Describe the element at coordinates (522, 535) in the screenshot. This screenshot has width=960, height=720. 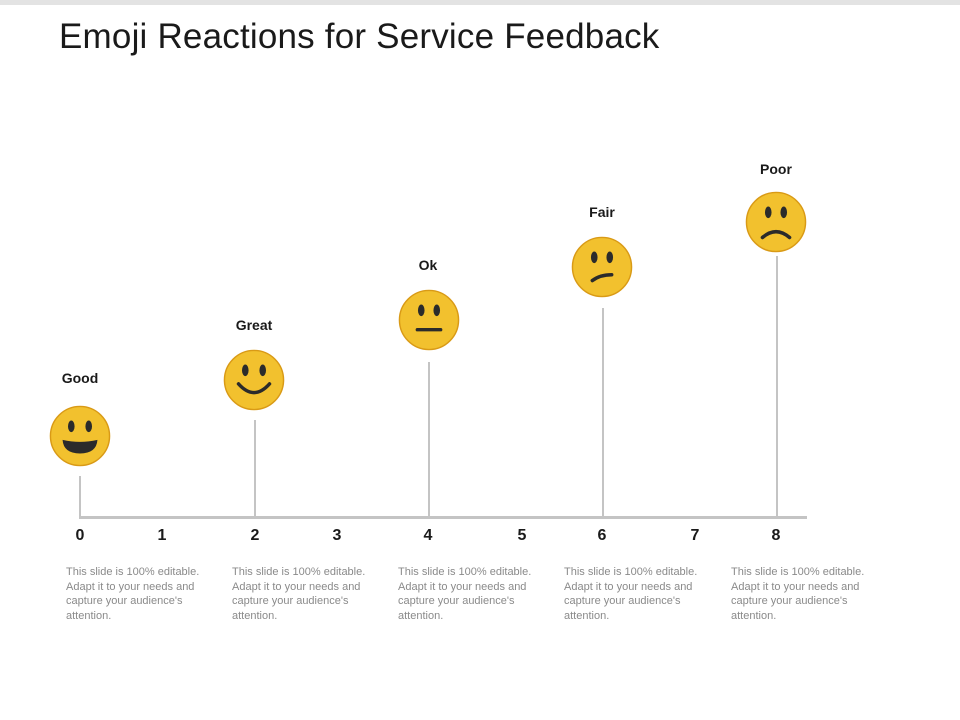
I see `tick-label-5: 5` at that location.